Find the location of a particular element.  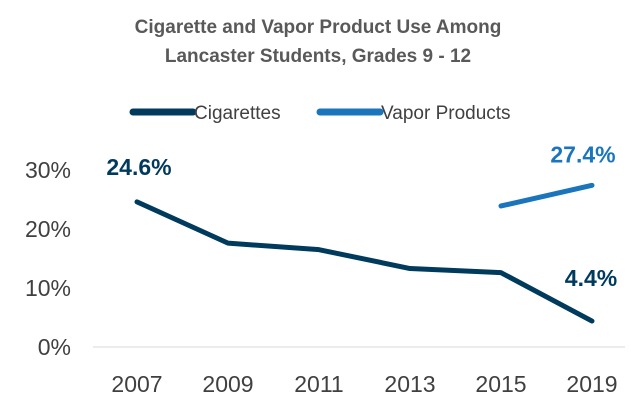

series-line-vapor-products is located at coordinates (546, 195).